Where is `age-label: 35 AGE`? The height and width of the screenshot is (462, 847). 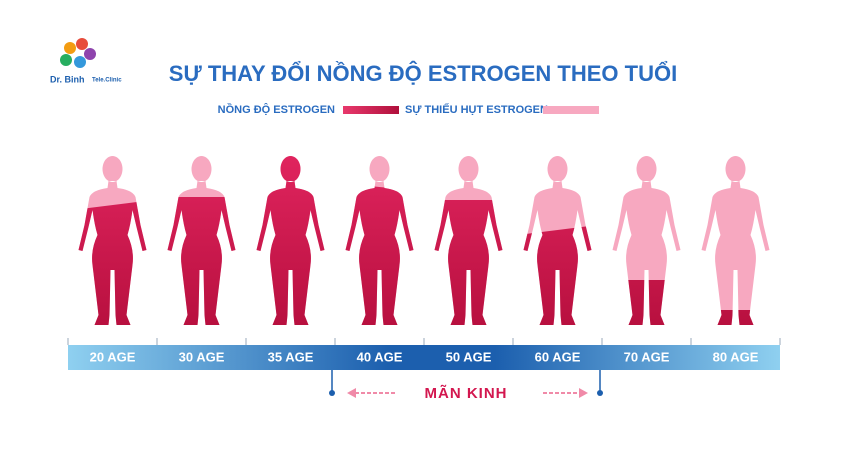
age-label: 35 AGE is located at coordinates (291, 356).